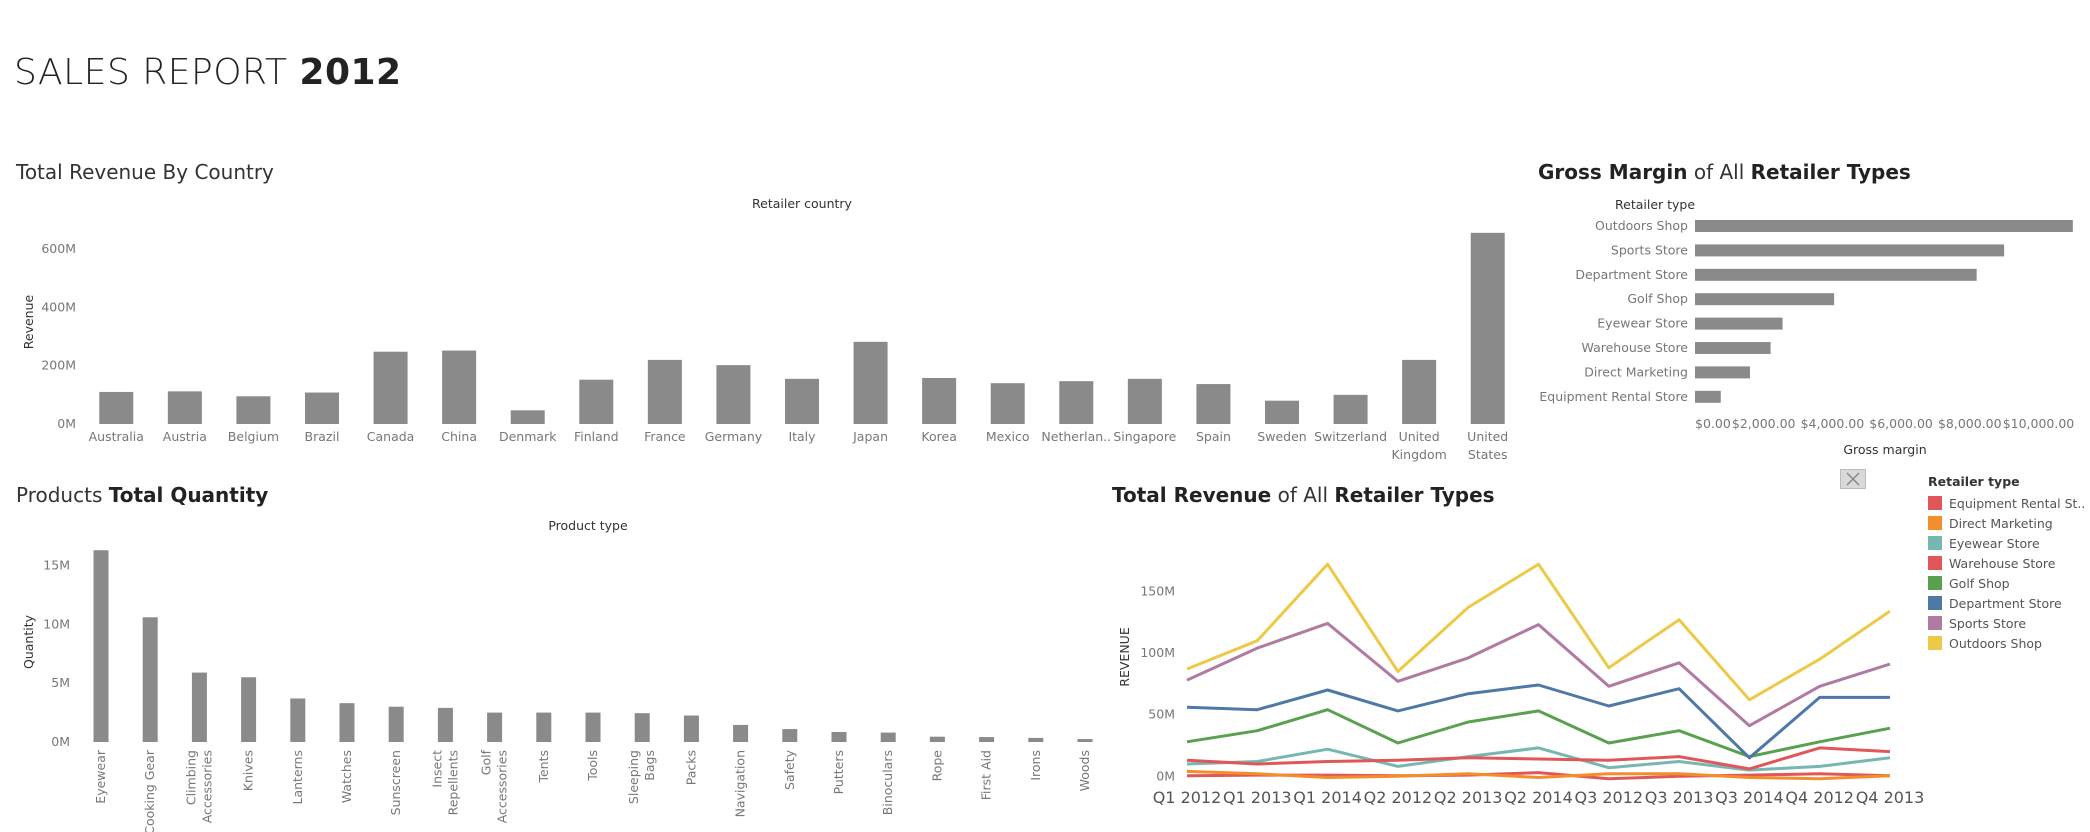 Image resolution: width=2090 pixels, height=832 pixels. Describe the element at coordinates (56, 565) in the screenshot. I see `y-tick-label: 15M` at that location.